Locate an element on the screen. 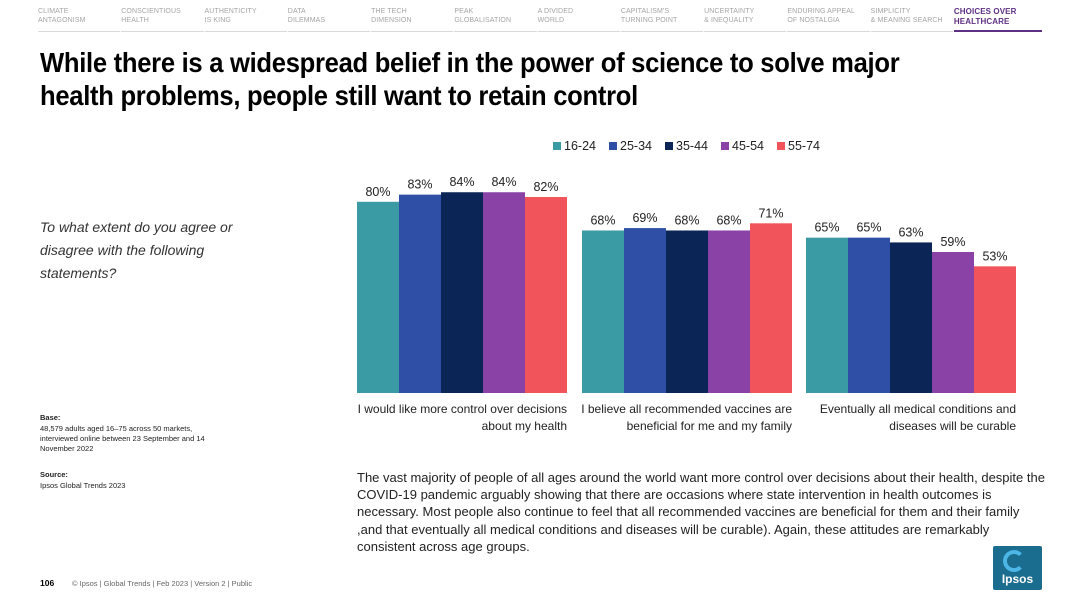  category-label-1: about my health is located at coordinates (524, 426).